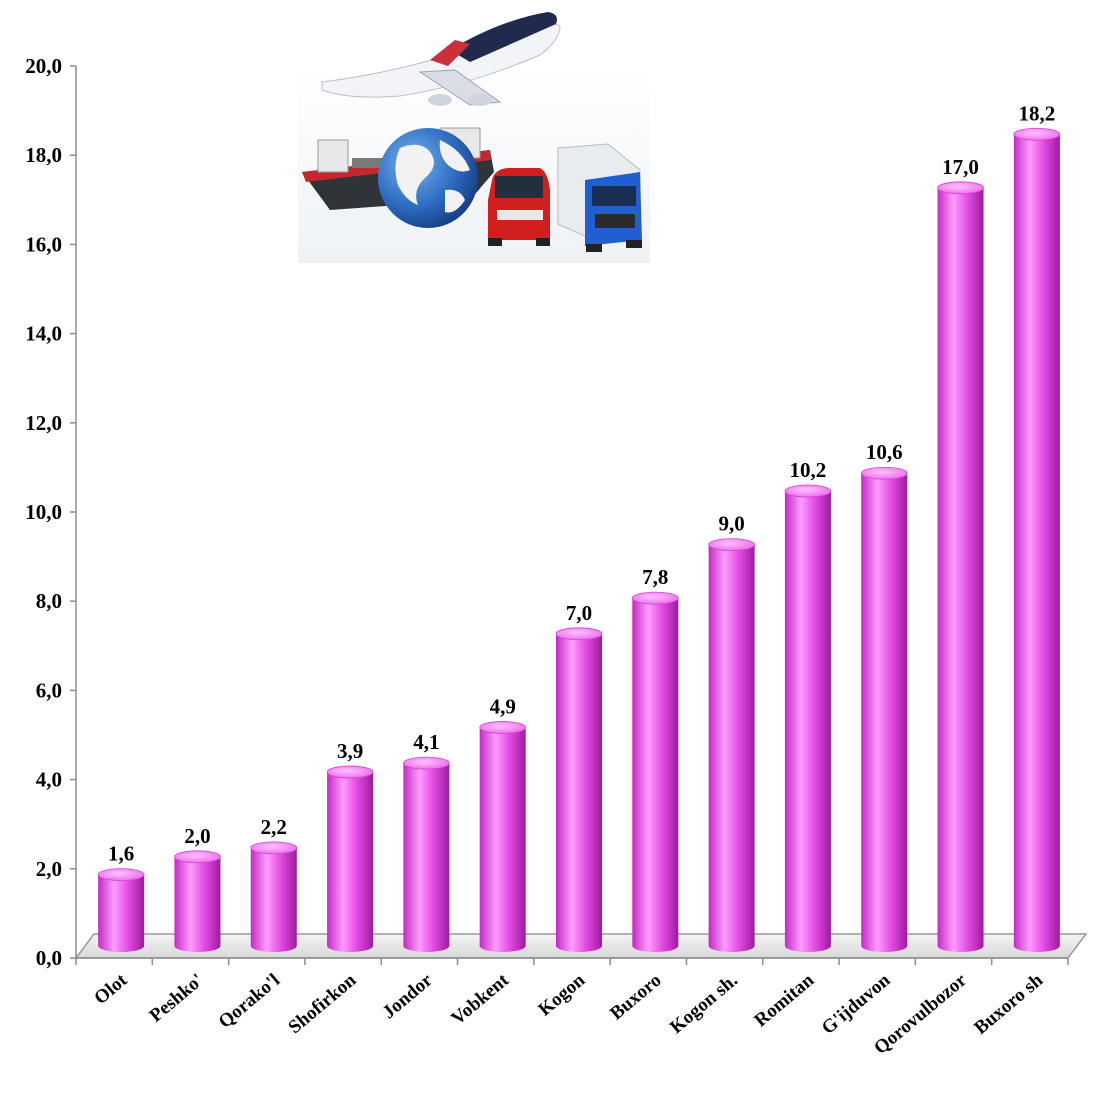  What do you see at coordinates (408, 996) in the screenshot?
I see `category-label: Jondor` at bounding box center [408, 996].